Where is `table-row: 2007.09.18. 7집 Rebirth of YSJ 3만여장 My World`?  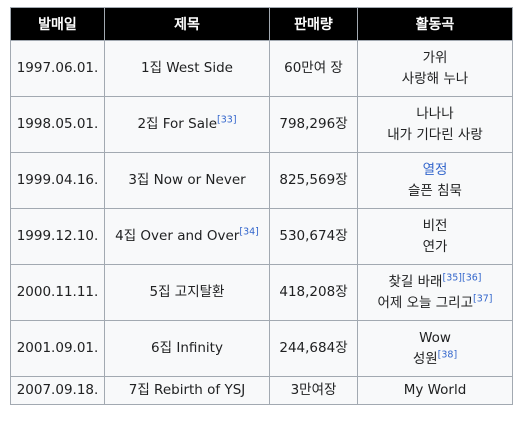
table-row: 2007.09.18. 7집 Rebirth of YSJ 3만여장 My World is located at coordinates (261, 390).